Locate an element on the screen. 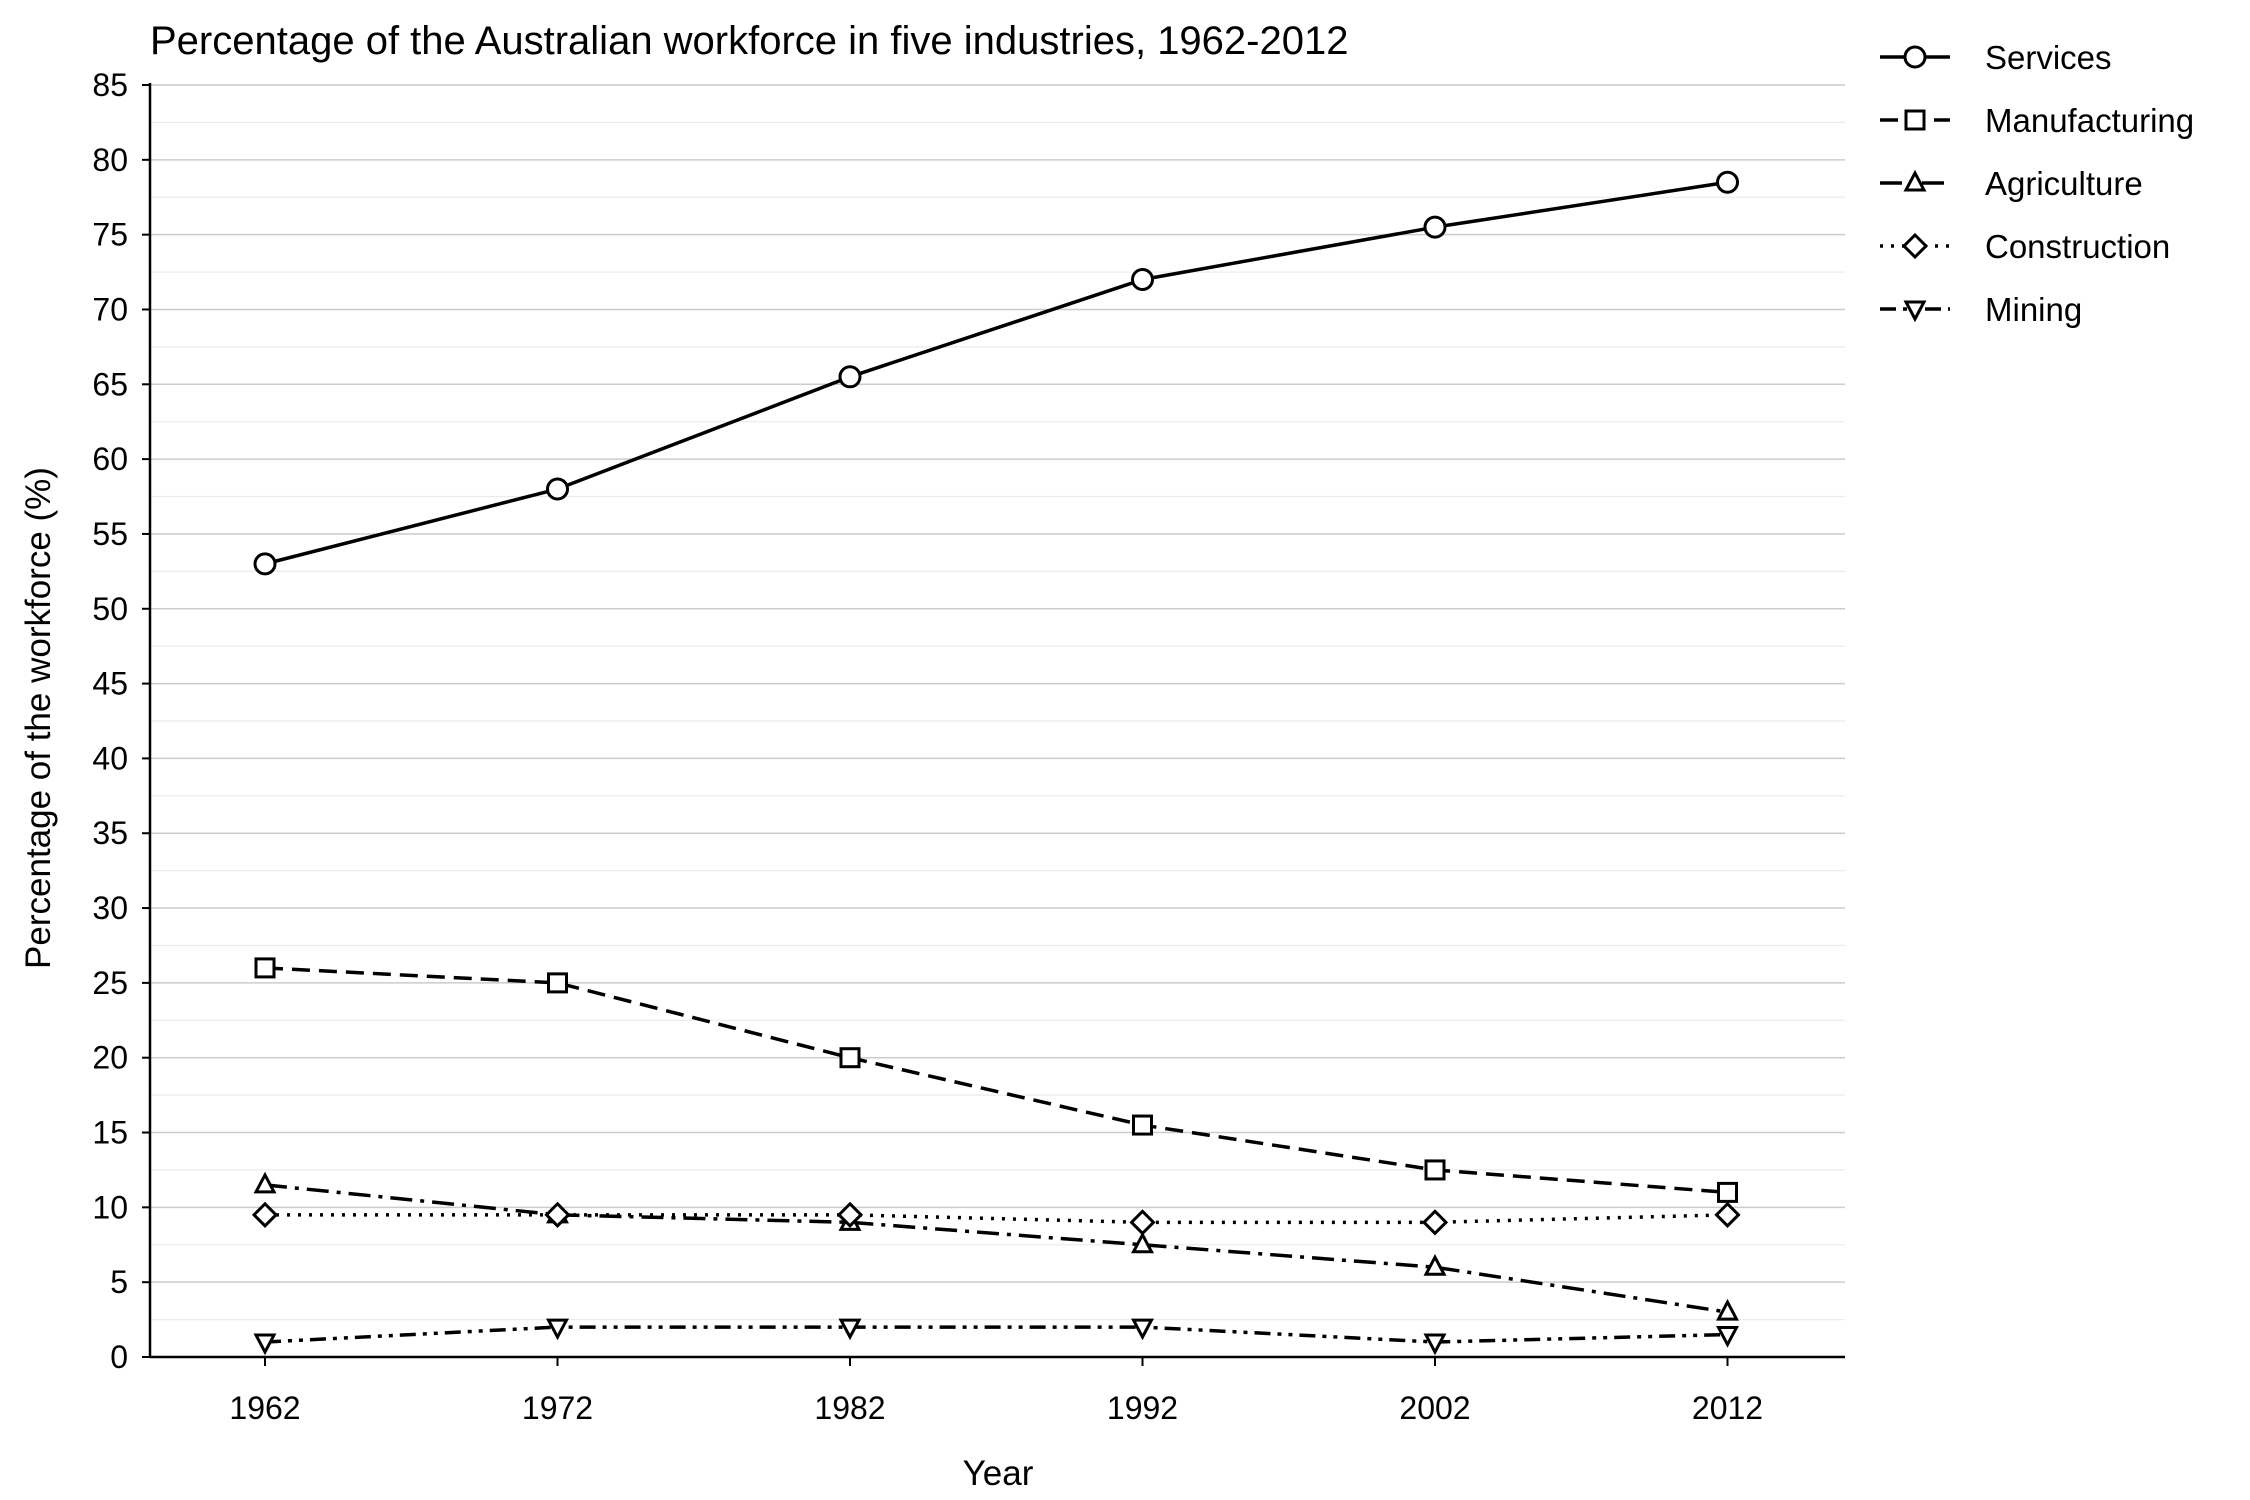 This screenshot has height=1500, width=2250. legend-label-agriculture: Agriculture is located at coordinates (2064, 183).